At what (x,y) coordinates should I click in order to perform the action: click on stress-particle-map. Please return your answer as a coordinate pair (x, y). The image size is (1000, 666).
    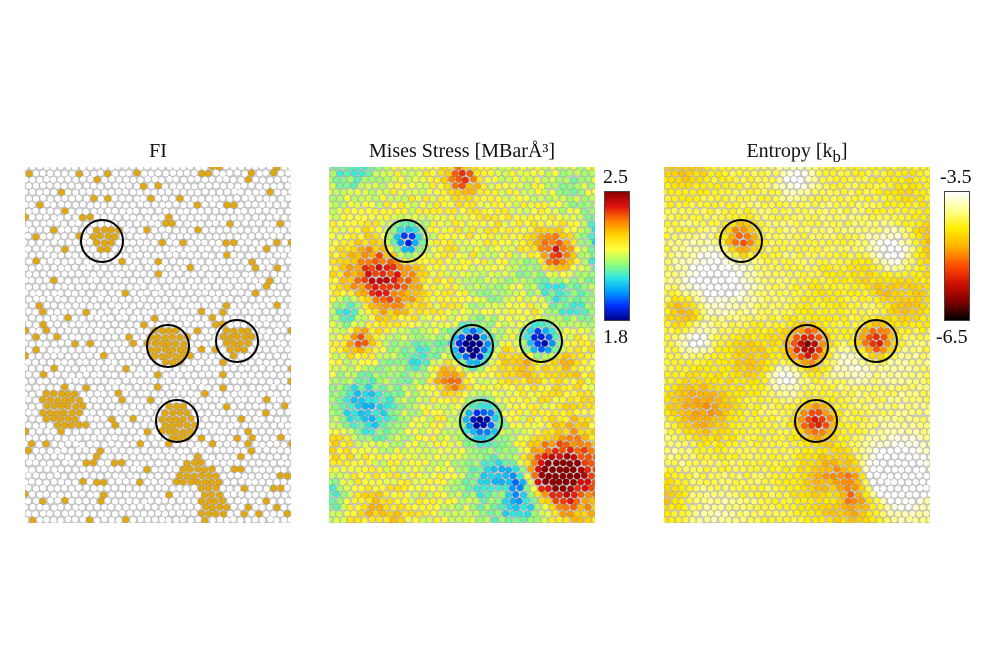
    Looking at the image, I should click on (462, 345).